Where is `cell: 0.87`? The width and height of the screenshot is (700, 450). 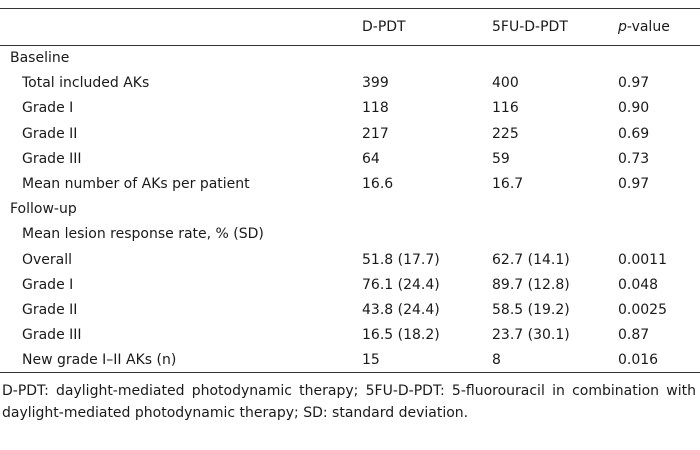
cell: 0.87 is located at coordinates (634, 335).